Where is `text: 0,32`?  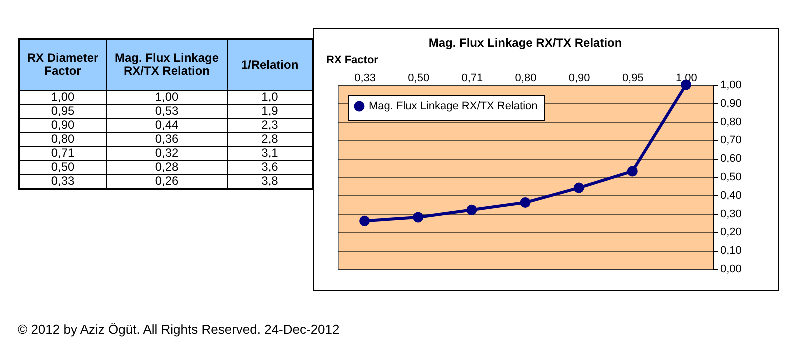 text: 0,32 is located at coordinates (167, 153).